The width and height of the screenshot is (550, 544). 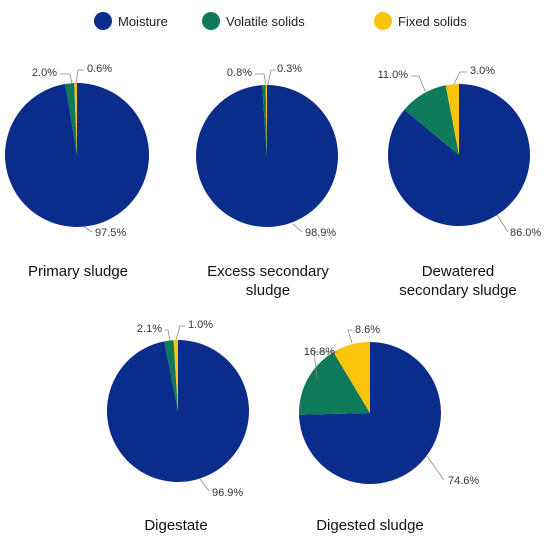 What do you see at coordinates (227, 493) in the screenshot?
I see `data-label-3-0: 96.9%` at bounding box center [227, 493].